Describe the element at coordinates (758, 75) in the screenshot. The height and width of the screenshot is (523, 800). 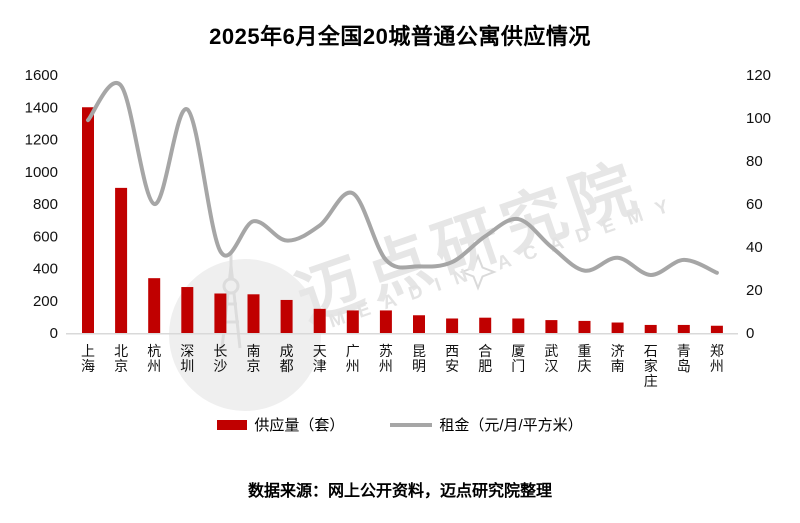
I see `right-axis-tick: 120` at that location.